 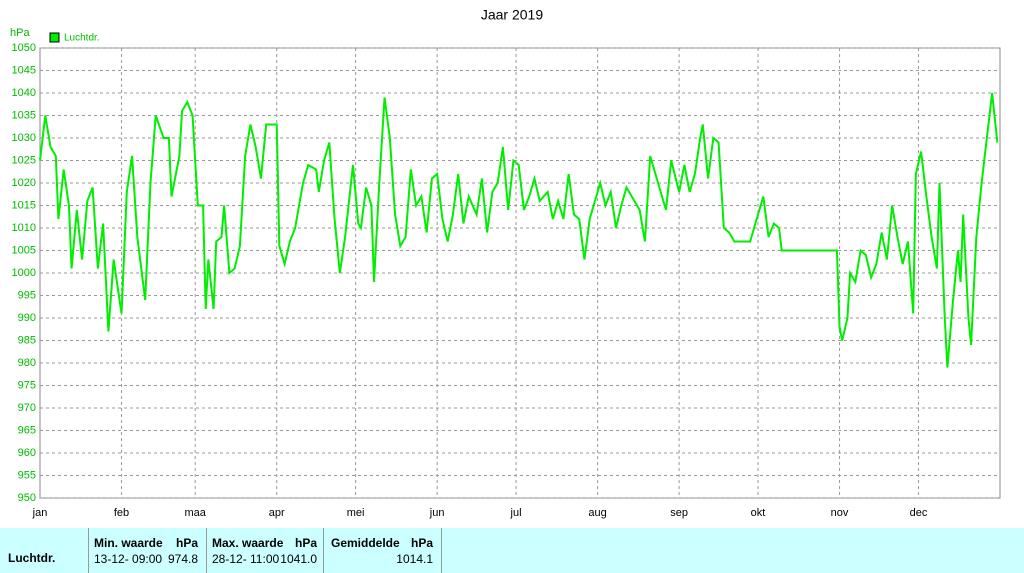 I want to click on y-tick-label: 1015, so click(x=24, y=205).